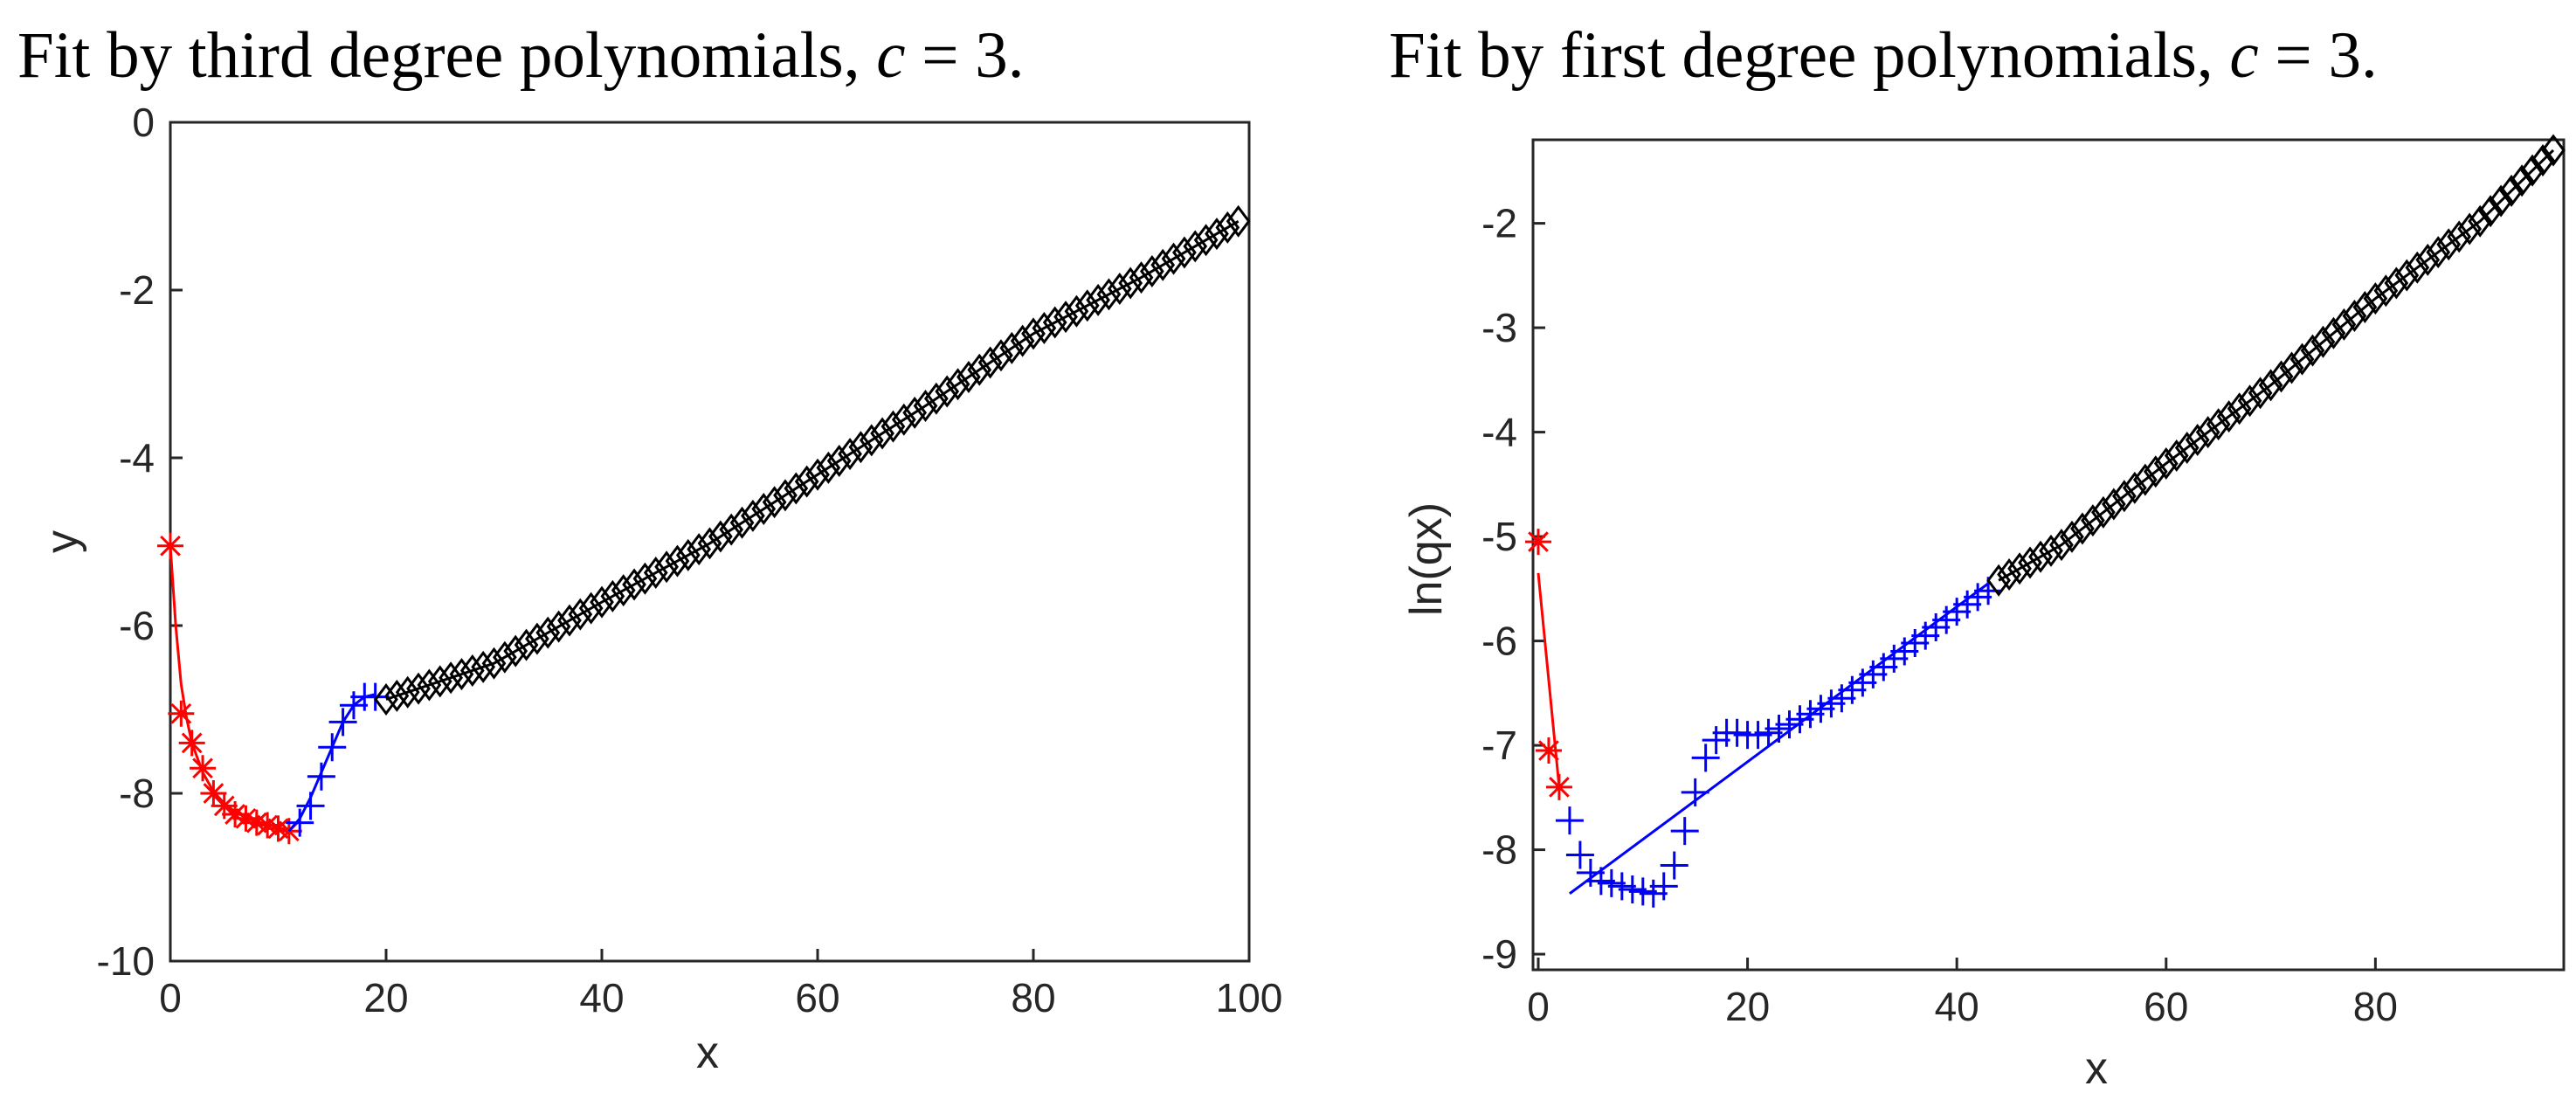 Image resolution: width=2576 pixels, height=1100 pixels. I want to click on left-x-tick-label: 20, so click(385, 997).